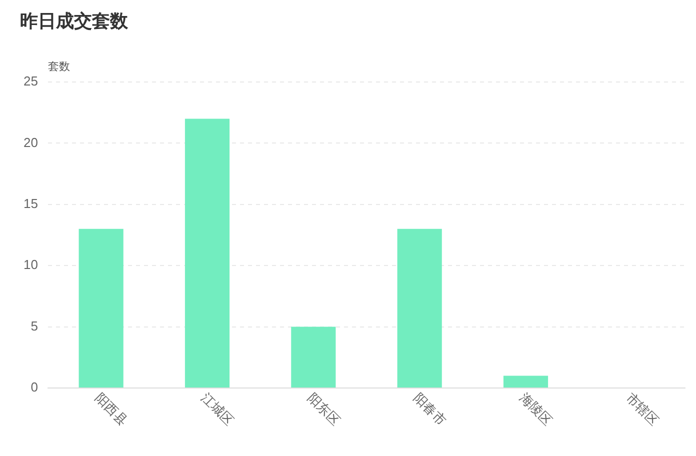 Image resolution: width=696 pixels, height=456 pixels. What do you see at coordinates (34, 326) in the screenshot?
I see `y-tick-label: 5` at bounding box center [34, 326].